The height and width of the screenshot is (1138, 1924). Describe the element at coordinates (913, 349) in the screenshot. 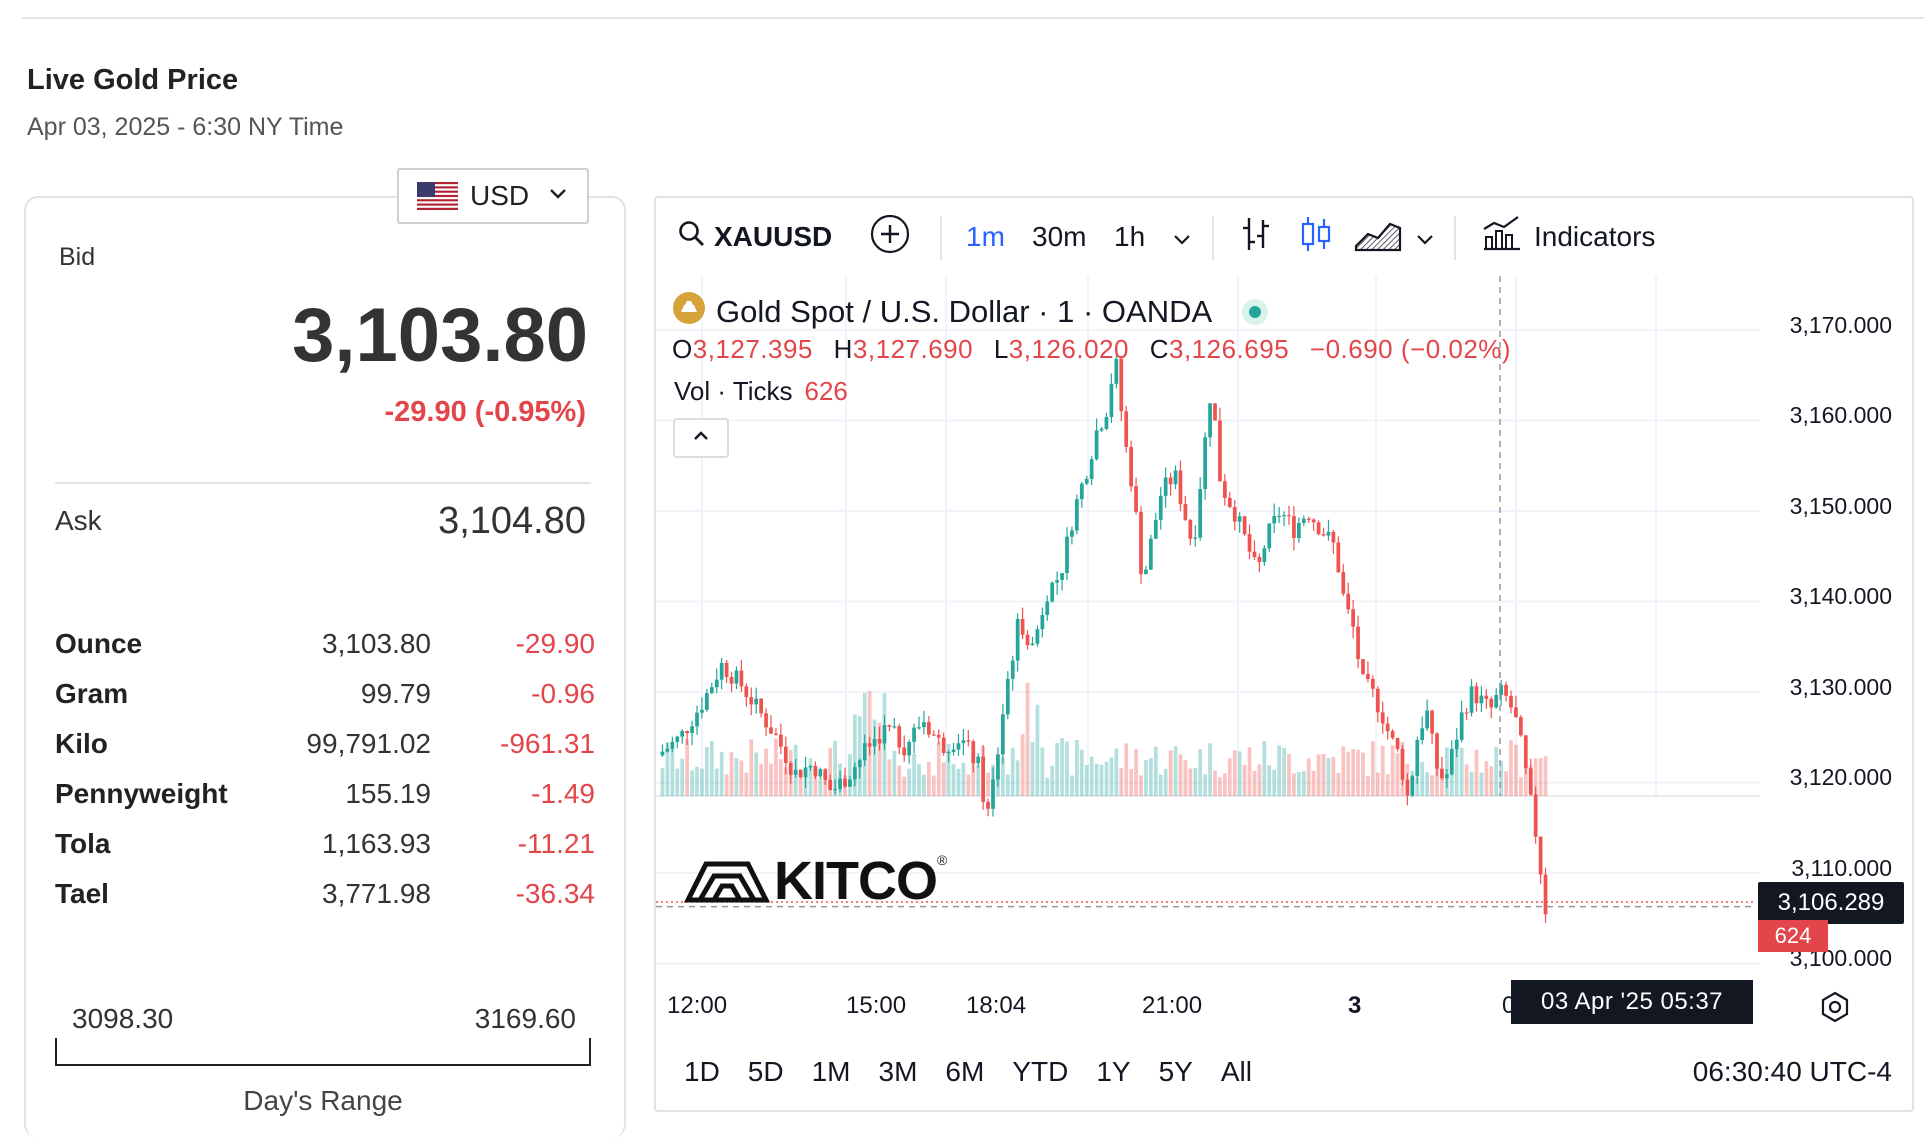

I see `ohlc-high: 3,127.690` at that location.